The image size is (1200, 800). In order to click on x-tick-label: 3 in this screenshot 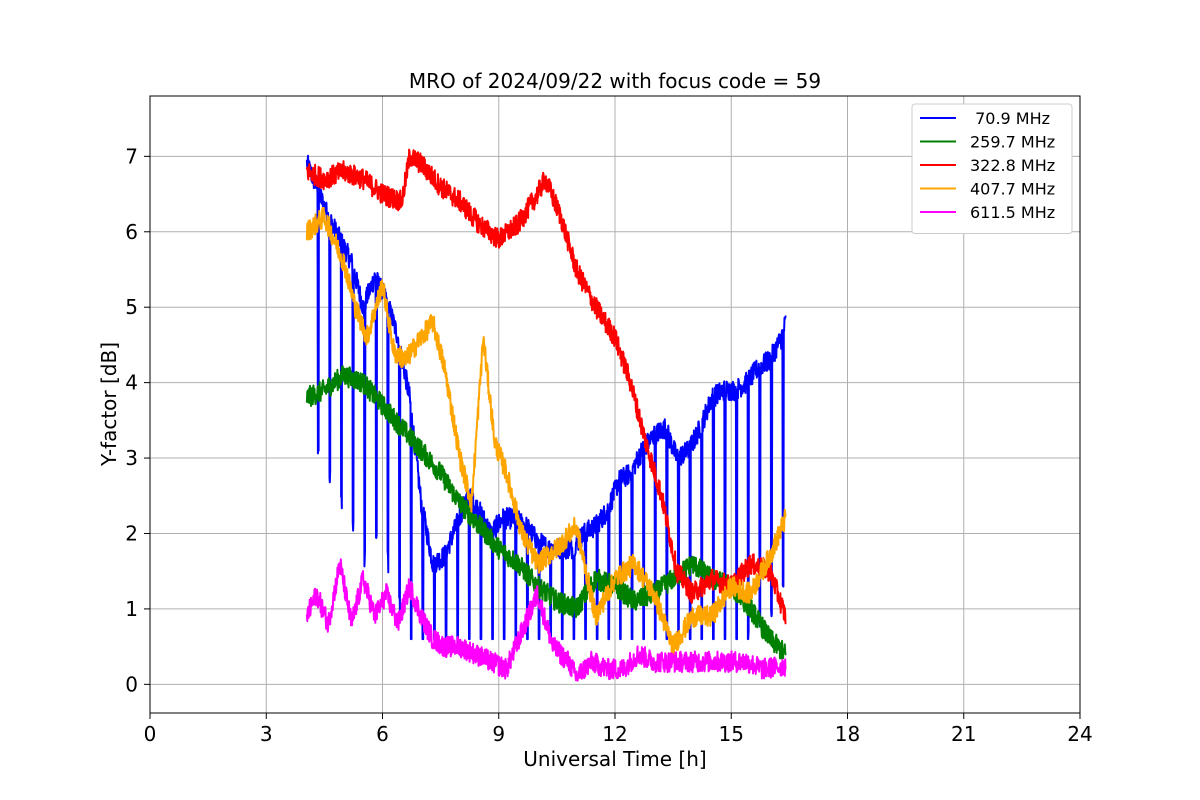, I will do `click(266, 734)`.